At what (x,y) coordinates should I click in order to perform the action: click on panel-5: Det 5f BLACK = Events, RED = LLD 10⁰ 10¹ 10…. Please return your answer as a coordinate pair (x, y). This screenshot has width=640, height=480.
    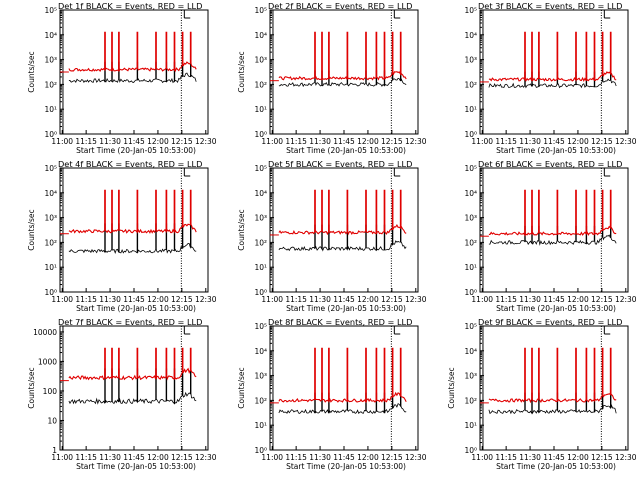
    Looking at the image, I should click on (332, 236).